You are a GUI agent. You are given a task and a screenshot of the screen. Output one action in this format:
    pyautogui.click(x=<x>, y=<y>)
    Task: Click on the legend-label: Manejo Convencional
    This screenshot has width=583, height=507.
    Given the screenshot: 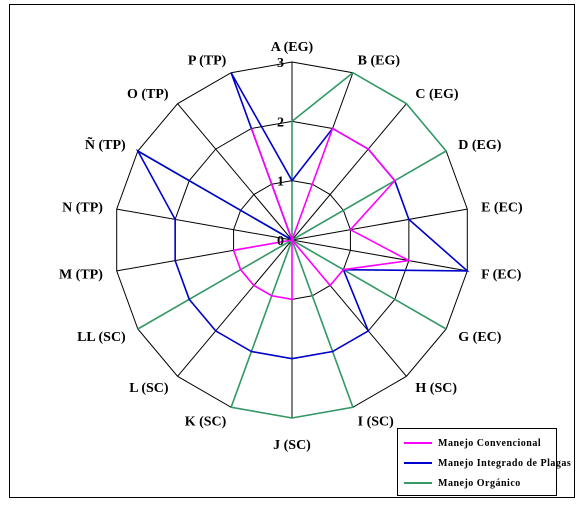 What is the action you would take?
    pyautogui.click(x=490, y=443)
    